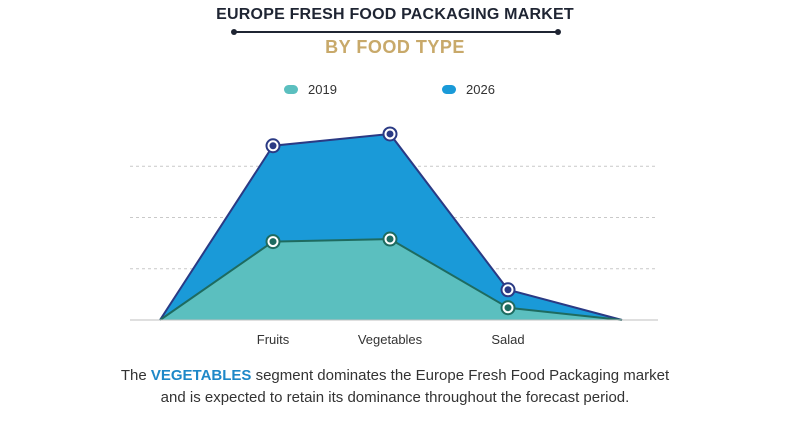 The image size is (790, 427). What do you see at coordinates (395, 47) in the screenshot?
I see `chart-subtitle: BY FOOD TYPE` at bounding box center [395, 47].